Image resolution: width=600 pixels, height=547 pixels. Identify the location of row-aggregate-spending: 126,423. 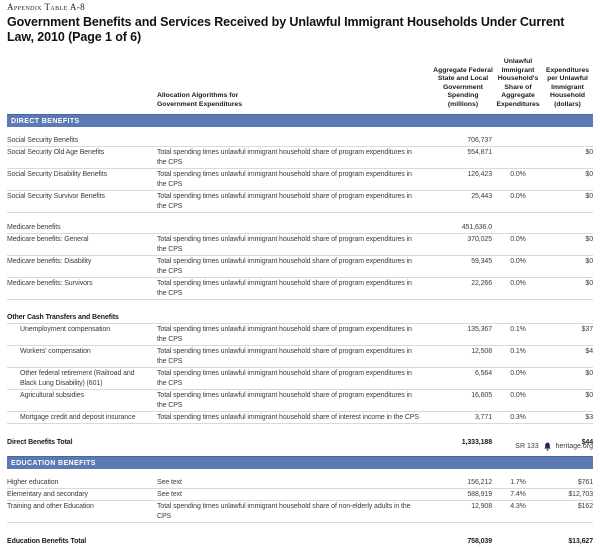
(479, 174).